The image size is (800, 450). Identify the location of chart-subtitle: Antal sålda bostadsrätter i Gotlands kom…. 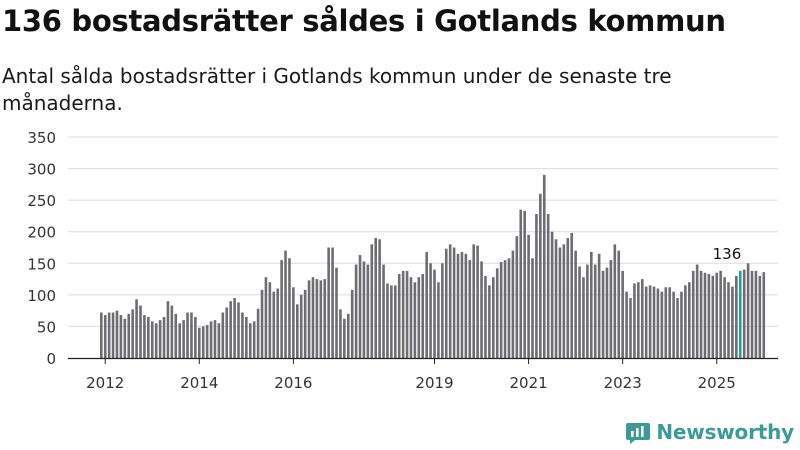
(337, 89).